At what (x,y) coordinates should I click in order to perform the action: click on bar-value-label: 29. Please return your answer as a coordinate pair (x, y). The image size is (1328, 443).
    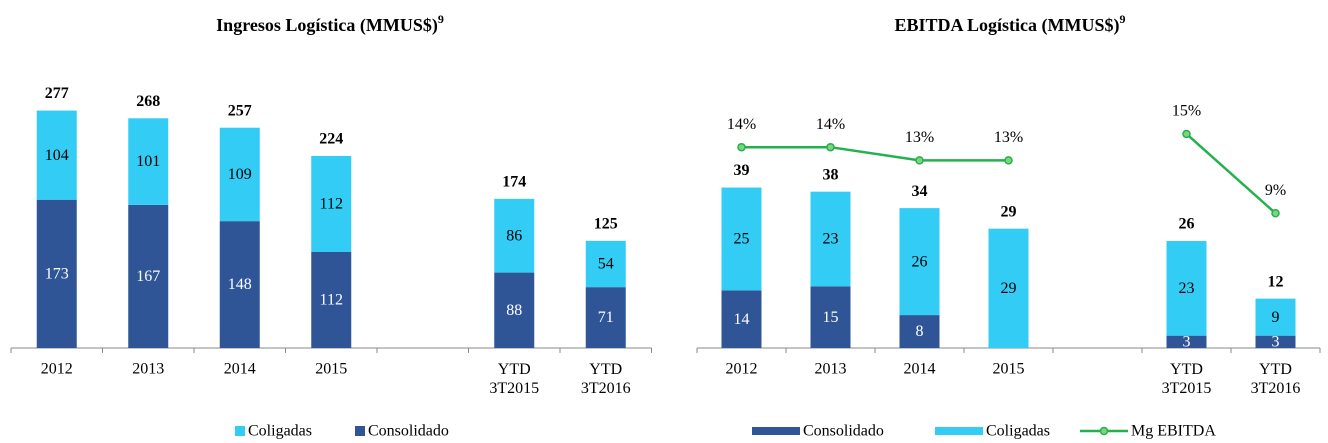
    Looking at the image, I should click on (1009, 288).